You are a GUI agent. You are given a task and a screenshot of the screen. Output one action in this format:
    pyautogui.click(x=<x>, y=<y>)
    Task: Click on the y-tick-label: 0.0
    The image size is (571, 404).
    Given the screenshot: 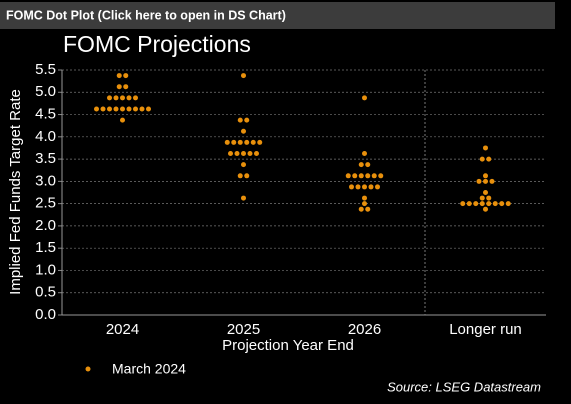 What is the action you would take?
    pyautogui.click(x=45, y=314)
    